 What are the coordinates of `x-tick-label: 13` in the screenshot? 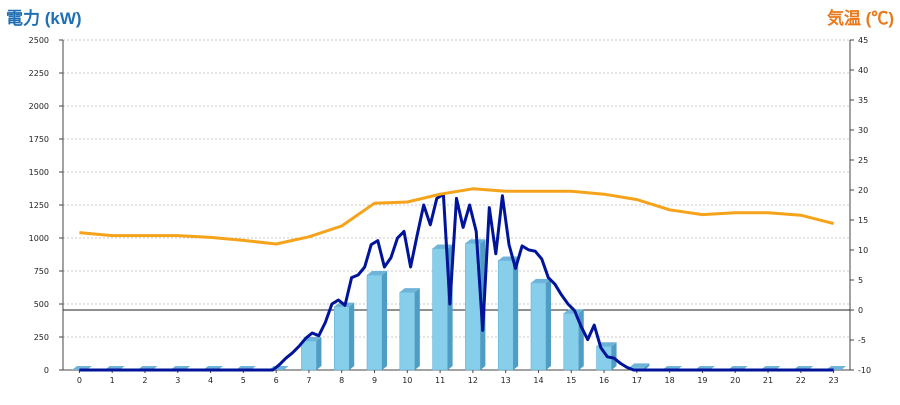 It's located at (506, 380).